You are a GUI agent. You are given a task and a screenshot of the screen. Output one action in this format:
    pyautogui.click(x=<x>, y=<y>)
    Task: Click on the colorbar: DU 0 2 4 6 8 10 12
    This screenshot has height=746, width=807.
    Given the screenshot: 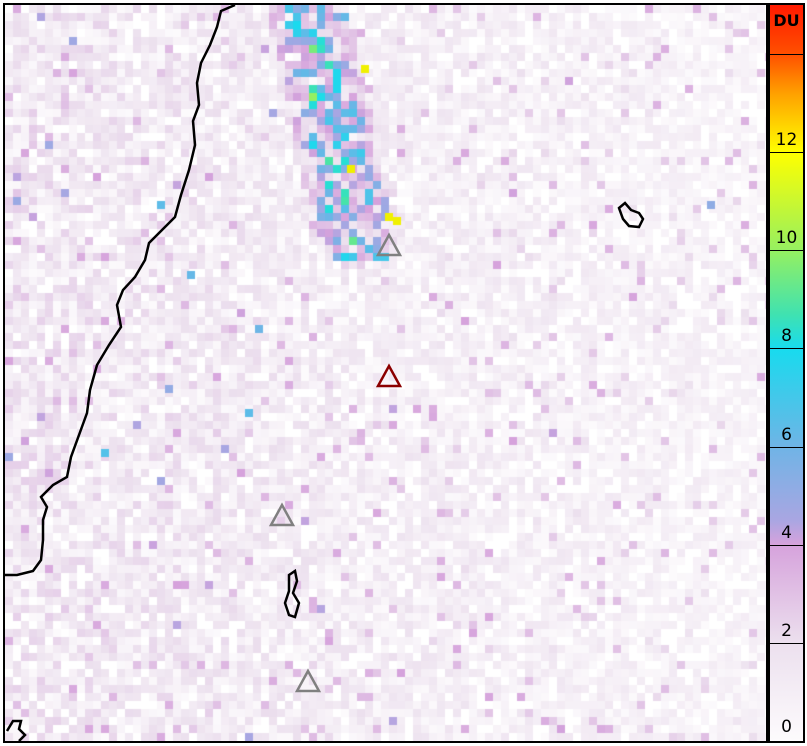 What is the action you would take?
    pyautogui.click(x=786, y=373)
    